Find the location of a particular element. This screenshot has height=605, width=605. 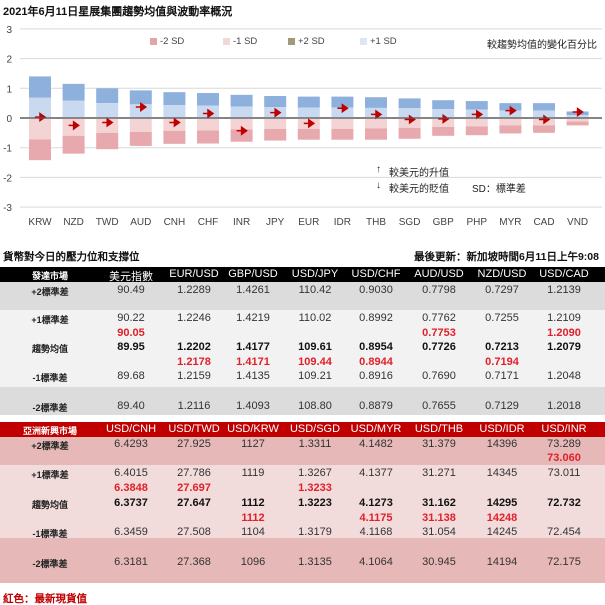

x-tick-label: SGD is located at coordinates (410, 222).